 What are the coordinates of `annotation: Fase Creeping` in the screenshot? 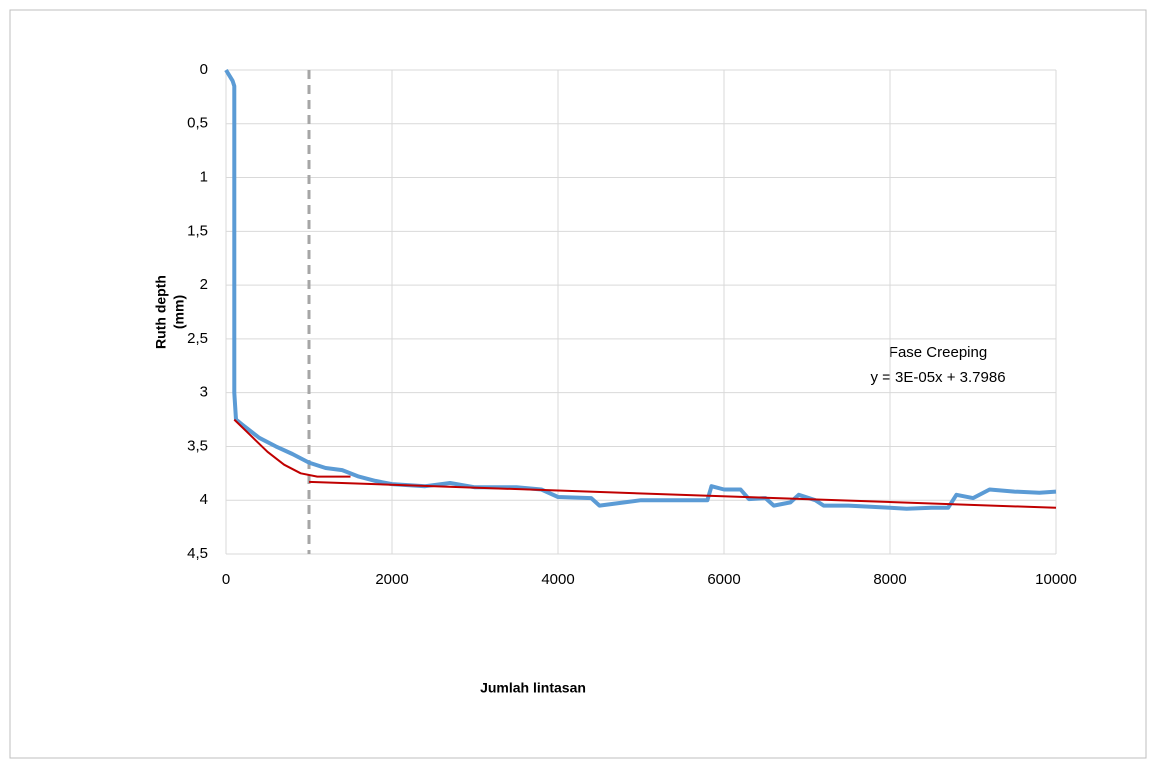 It's located at (938, 352).